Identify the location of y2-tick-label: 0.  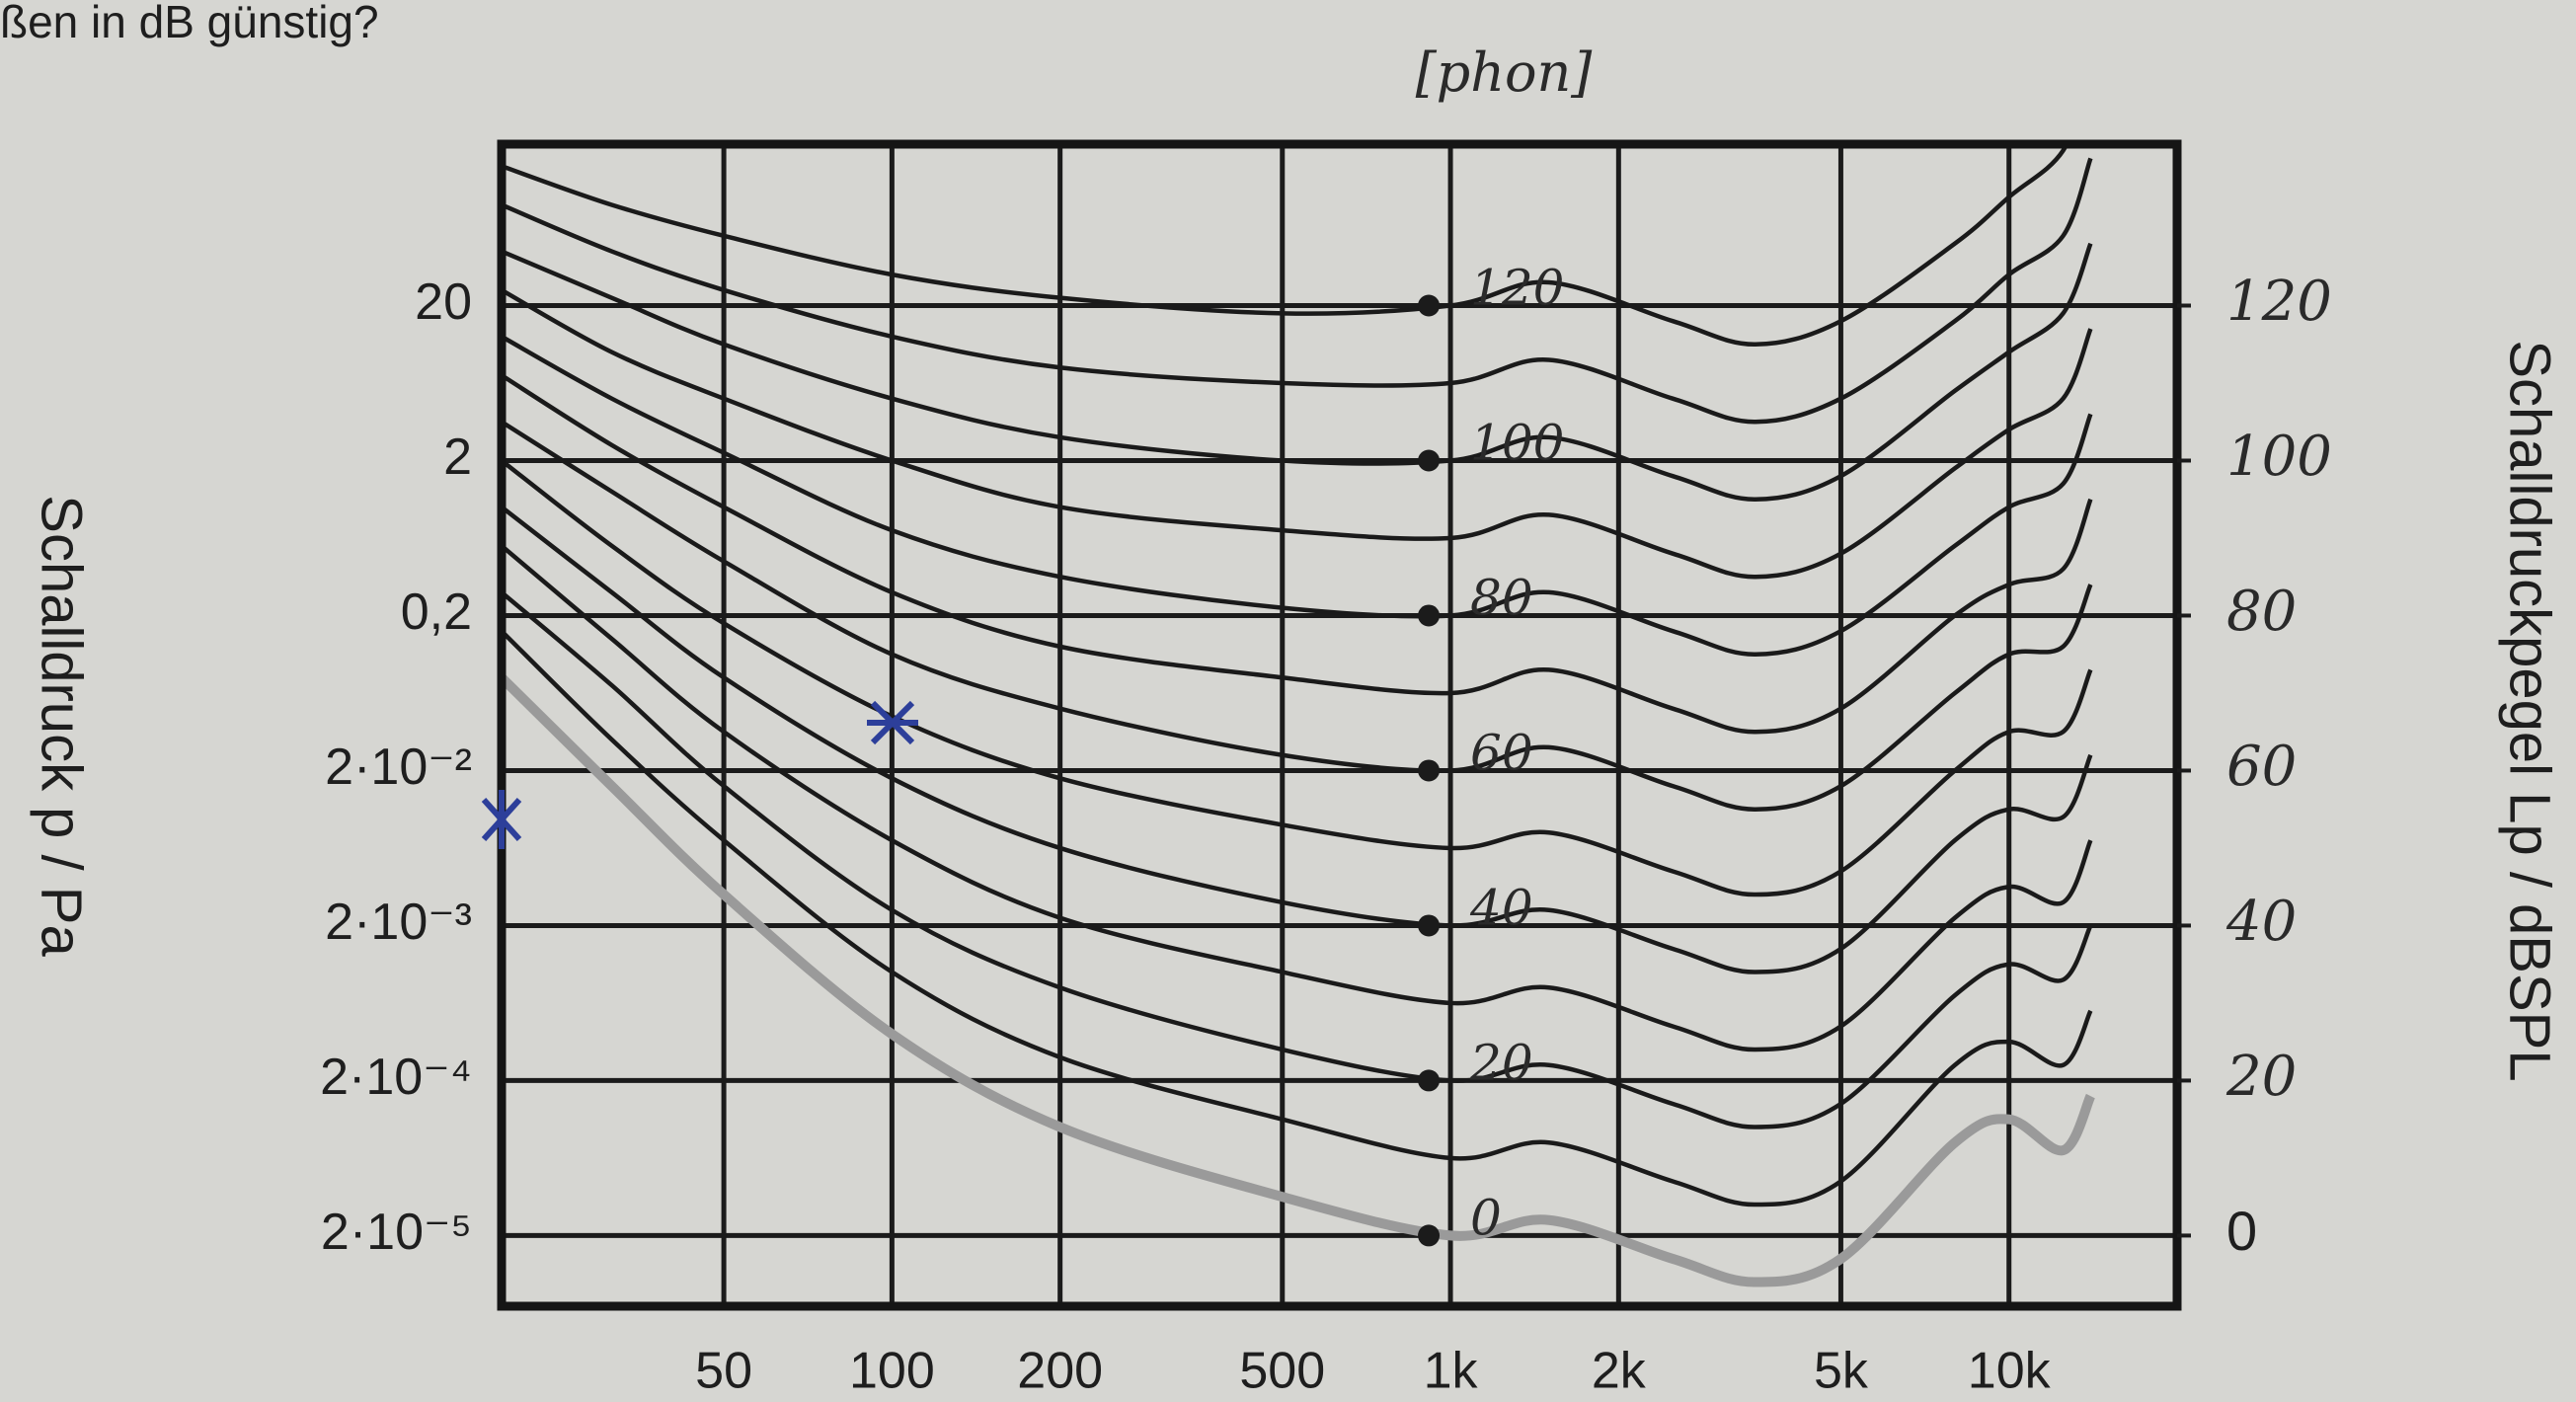
(2241, 1231).